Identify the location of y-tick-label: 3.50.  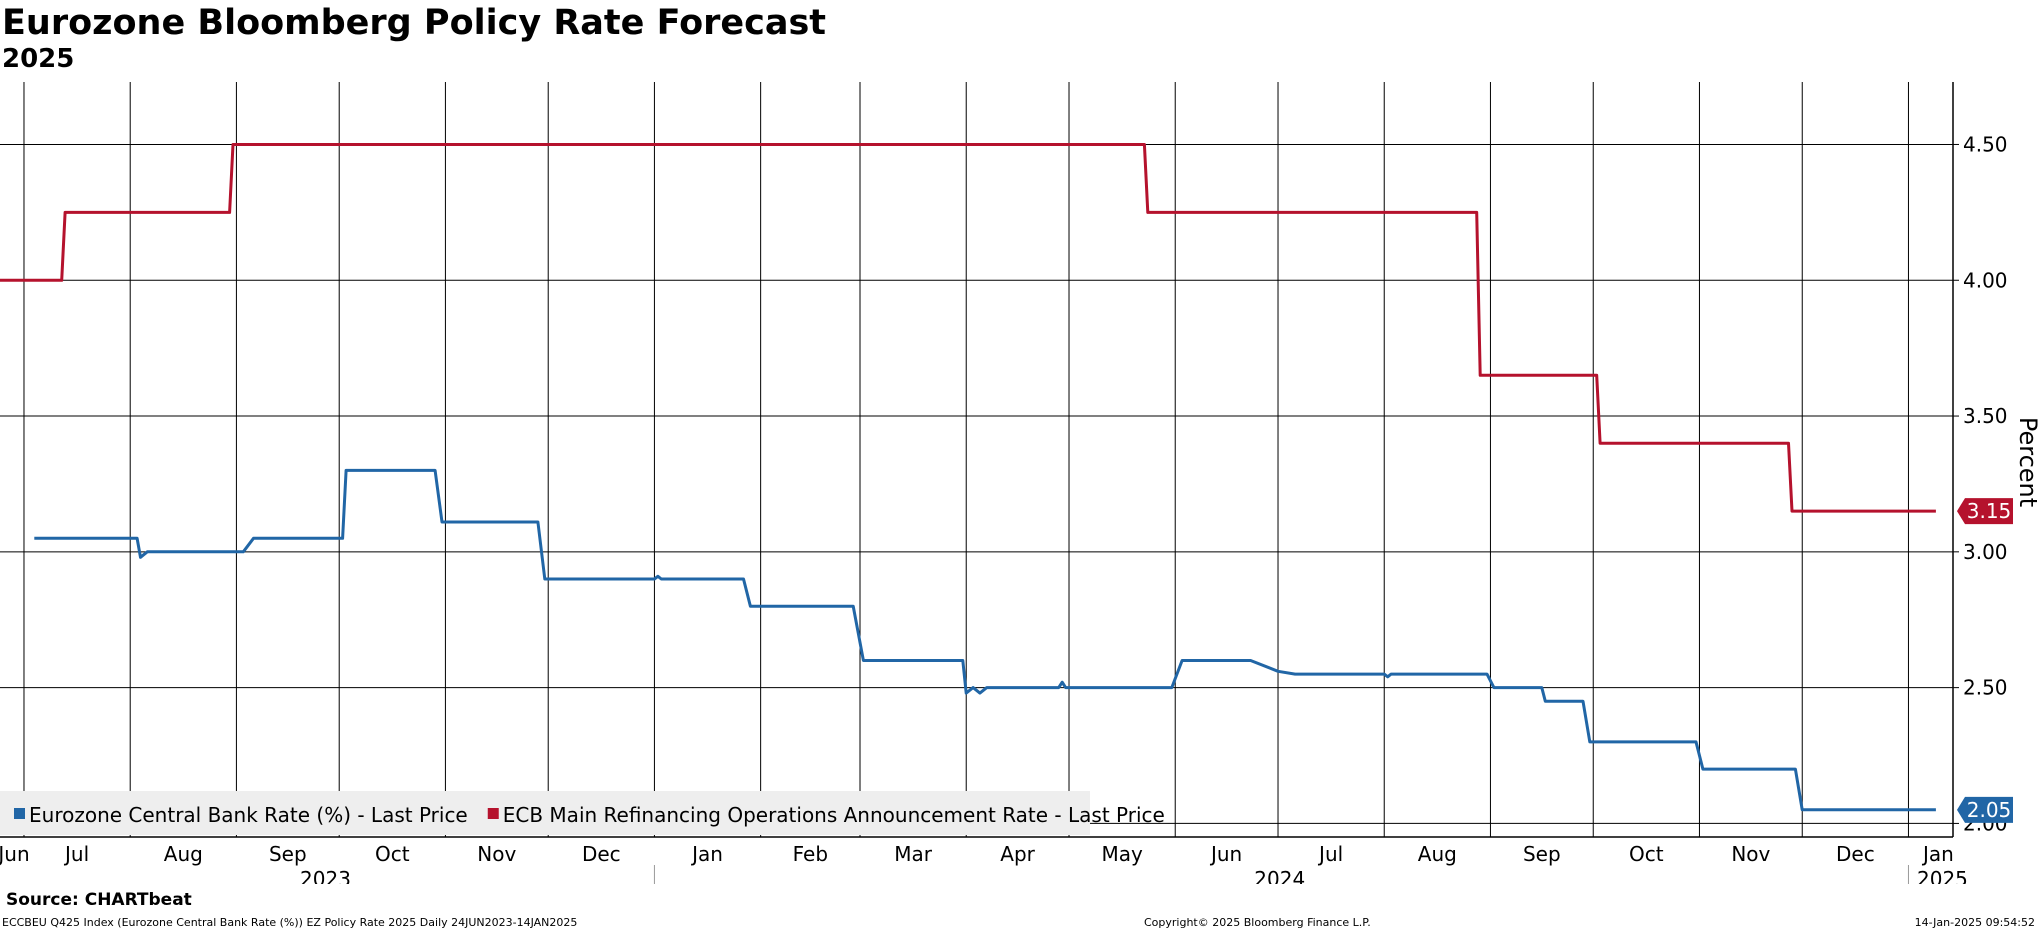
(1985, 416).